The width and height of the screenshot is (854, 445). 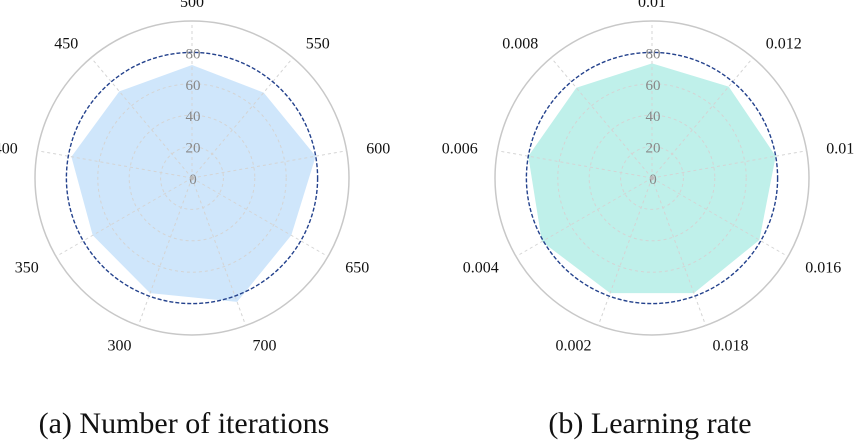 What do you see at coordinates (649, 423) in the screenshot?
I see `caption-b: (b) Learning rate` at bounding box center [649, 423].